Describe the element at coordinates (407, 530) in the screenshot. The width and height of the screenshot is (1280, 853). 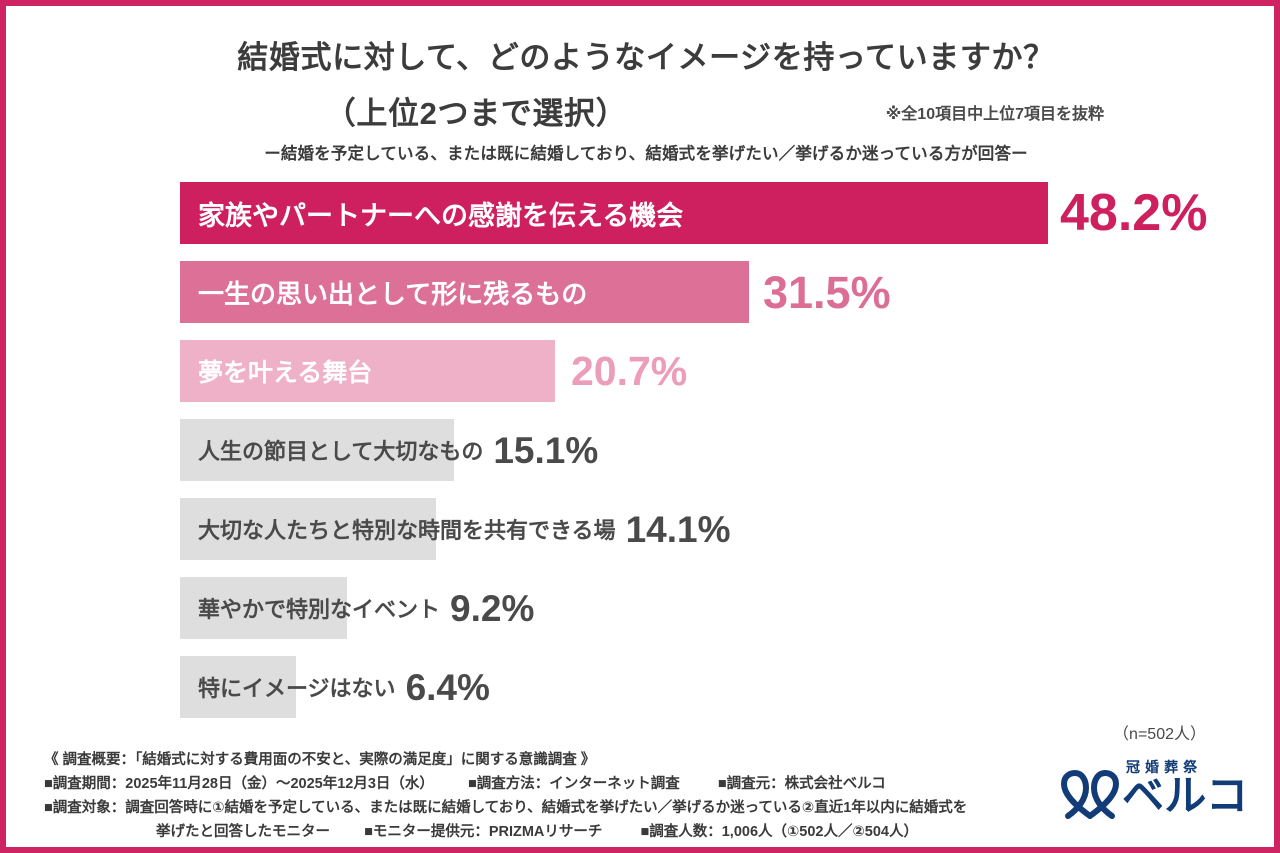
I see `bar-label: 大切な人たちと特別な時間を共有できる場` at that location.